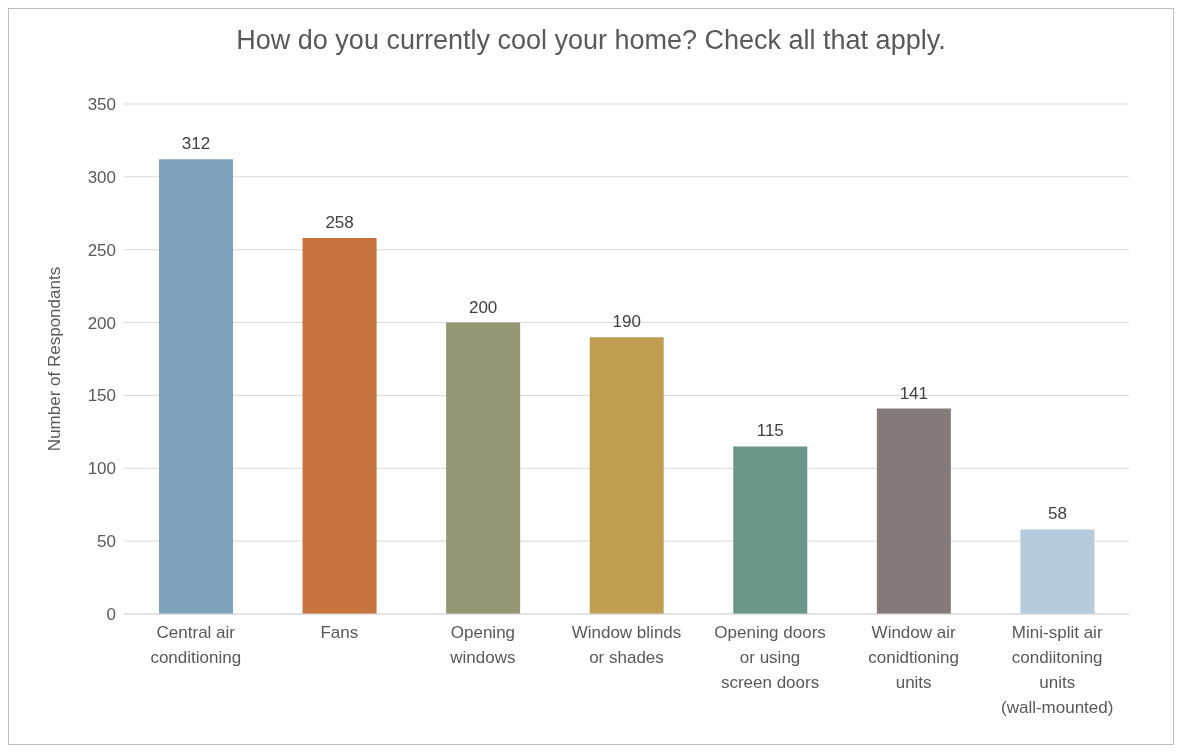 The height and width of the screenshot is (753, 1182). Describe the element at coordinates (55, 359) in the screenshot. I see `y-axis-title: Number of Respondants` at that location.